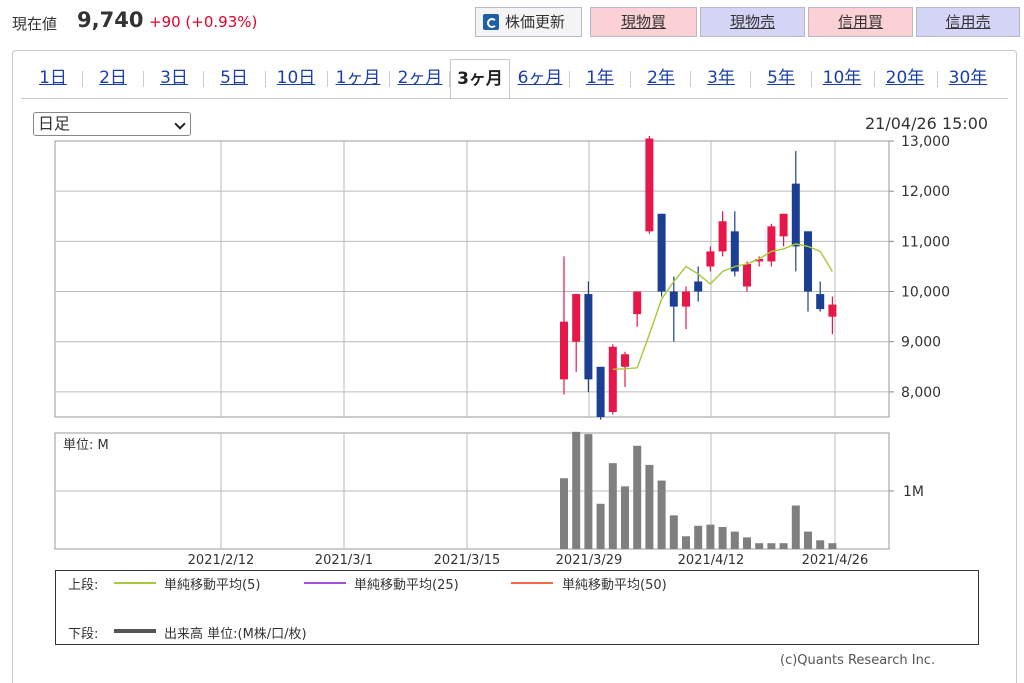 The width and height of the screenshot is (1024, 683). What do you see at coordinates (221, 560) in the screenshot?
I see `x-tick-label: 2021/2/12` at bounding box center [221, 560].